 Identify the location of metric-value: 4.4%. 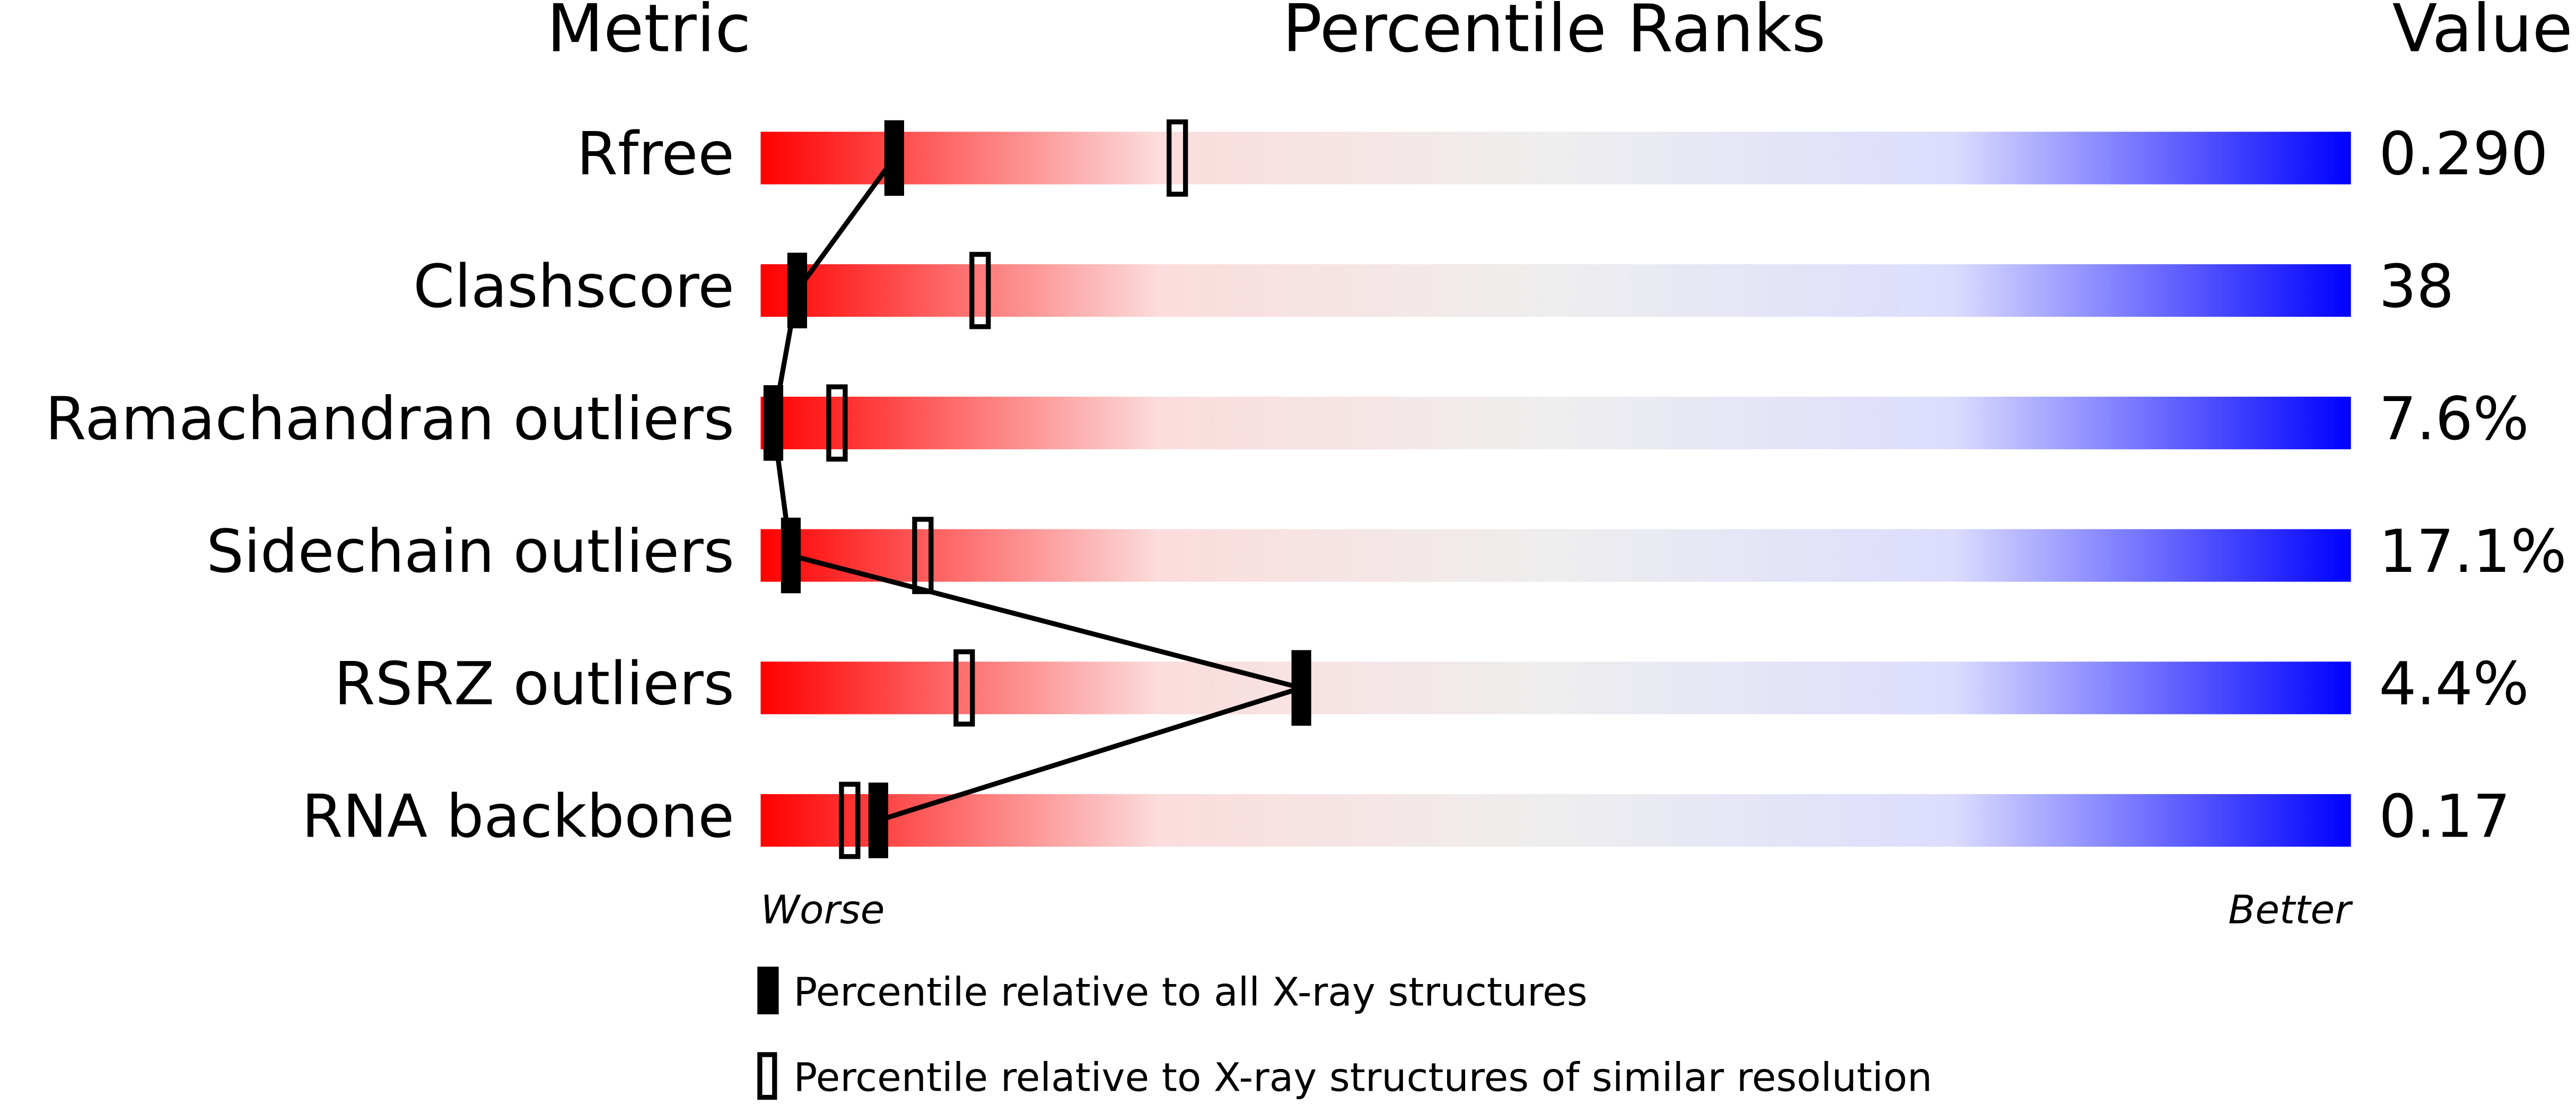
(2454, 684).